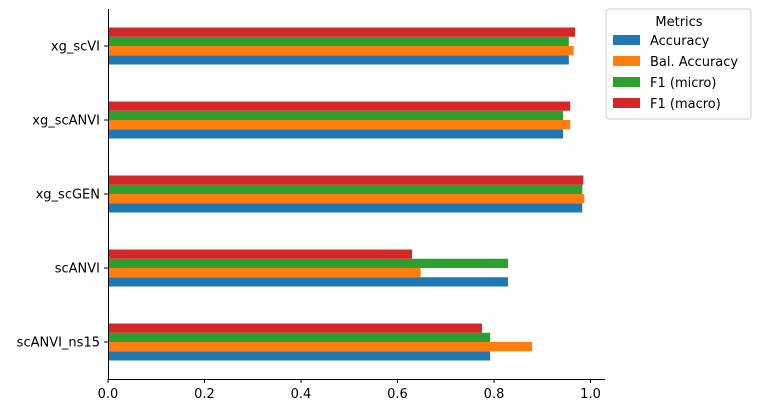 The height and width of the screenshot is (413, 760). What do you see at coordinates (346, 199) in the screenshot?
I see `bar-bal-accuracy-xg-scgen` at bounding box center [346, 199].